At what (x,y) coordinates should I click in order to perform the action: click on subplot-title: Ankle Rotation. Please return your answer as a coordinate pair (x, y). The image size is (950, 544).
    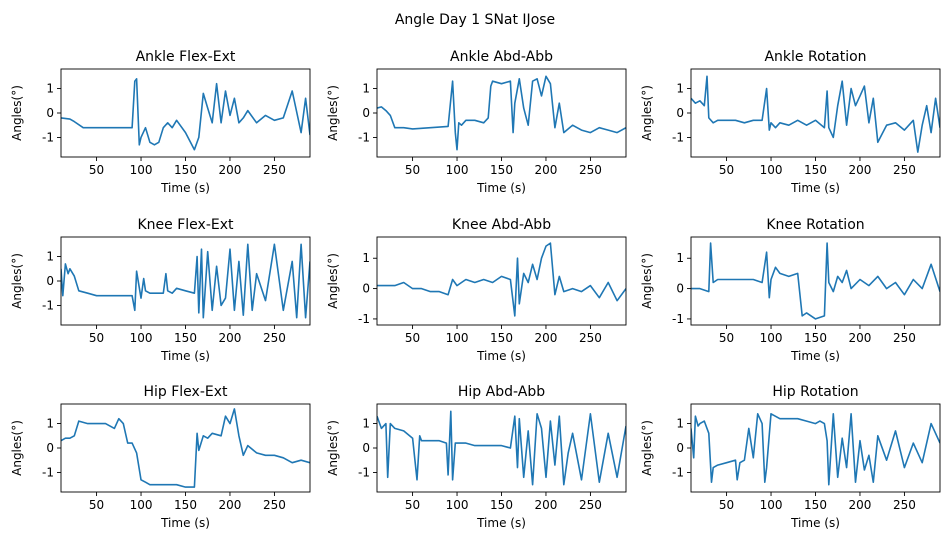
    Looking at the image, I should click on (815, 57).